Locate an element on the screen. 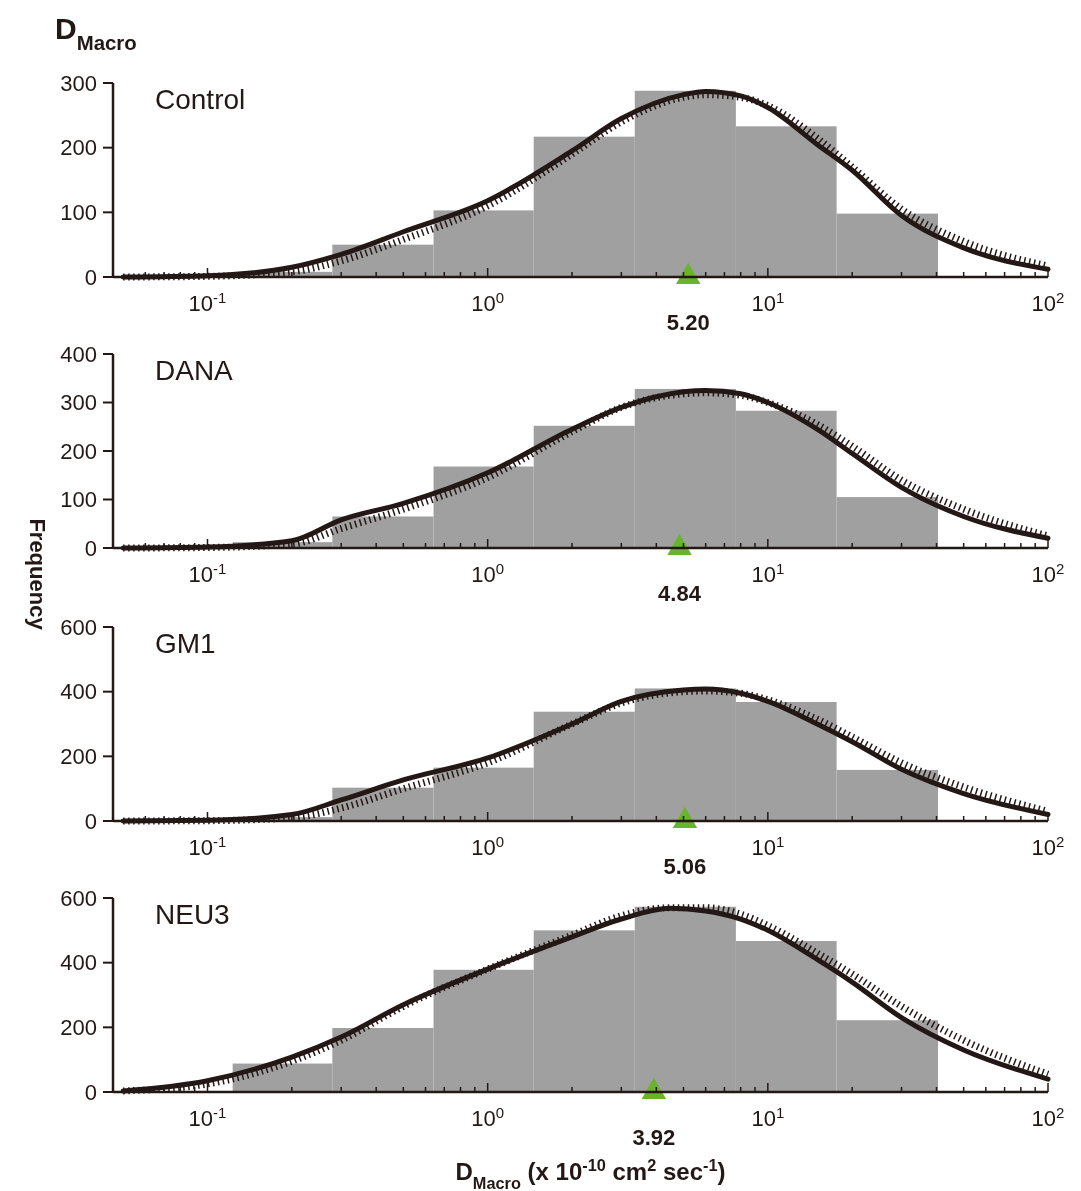  annotation: 3.92 is located at coordinates (654, 1137).